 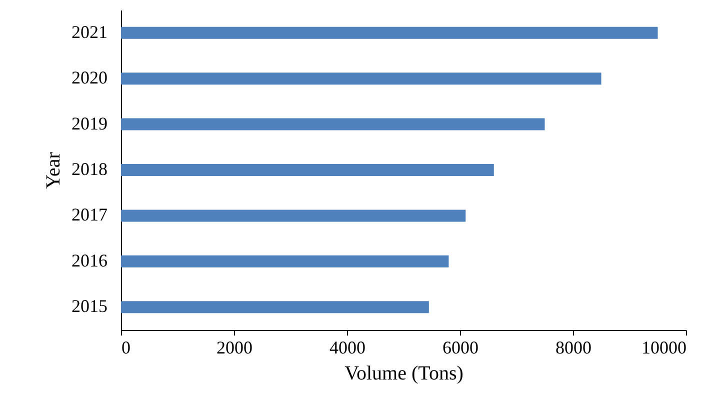 What do you see at coordinates (90, 32) in the screenshot?
I see `y-tick-label: 2021` at bounding box center [90, 32].